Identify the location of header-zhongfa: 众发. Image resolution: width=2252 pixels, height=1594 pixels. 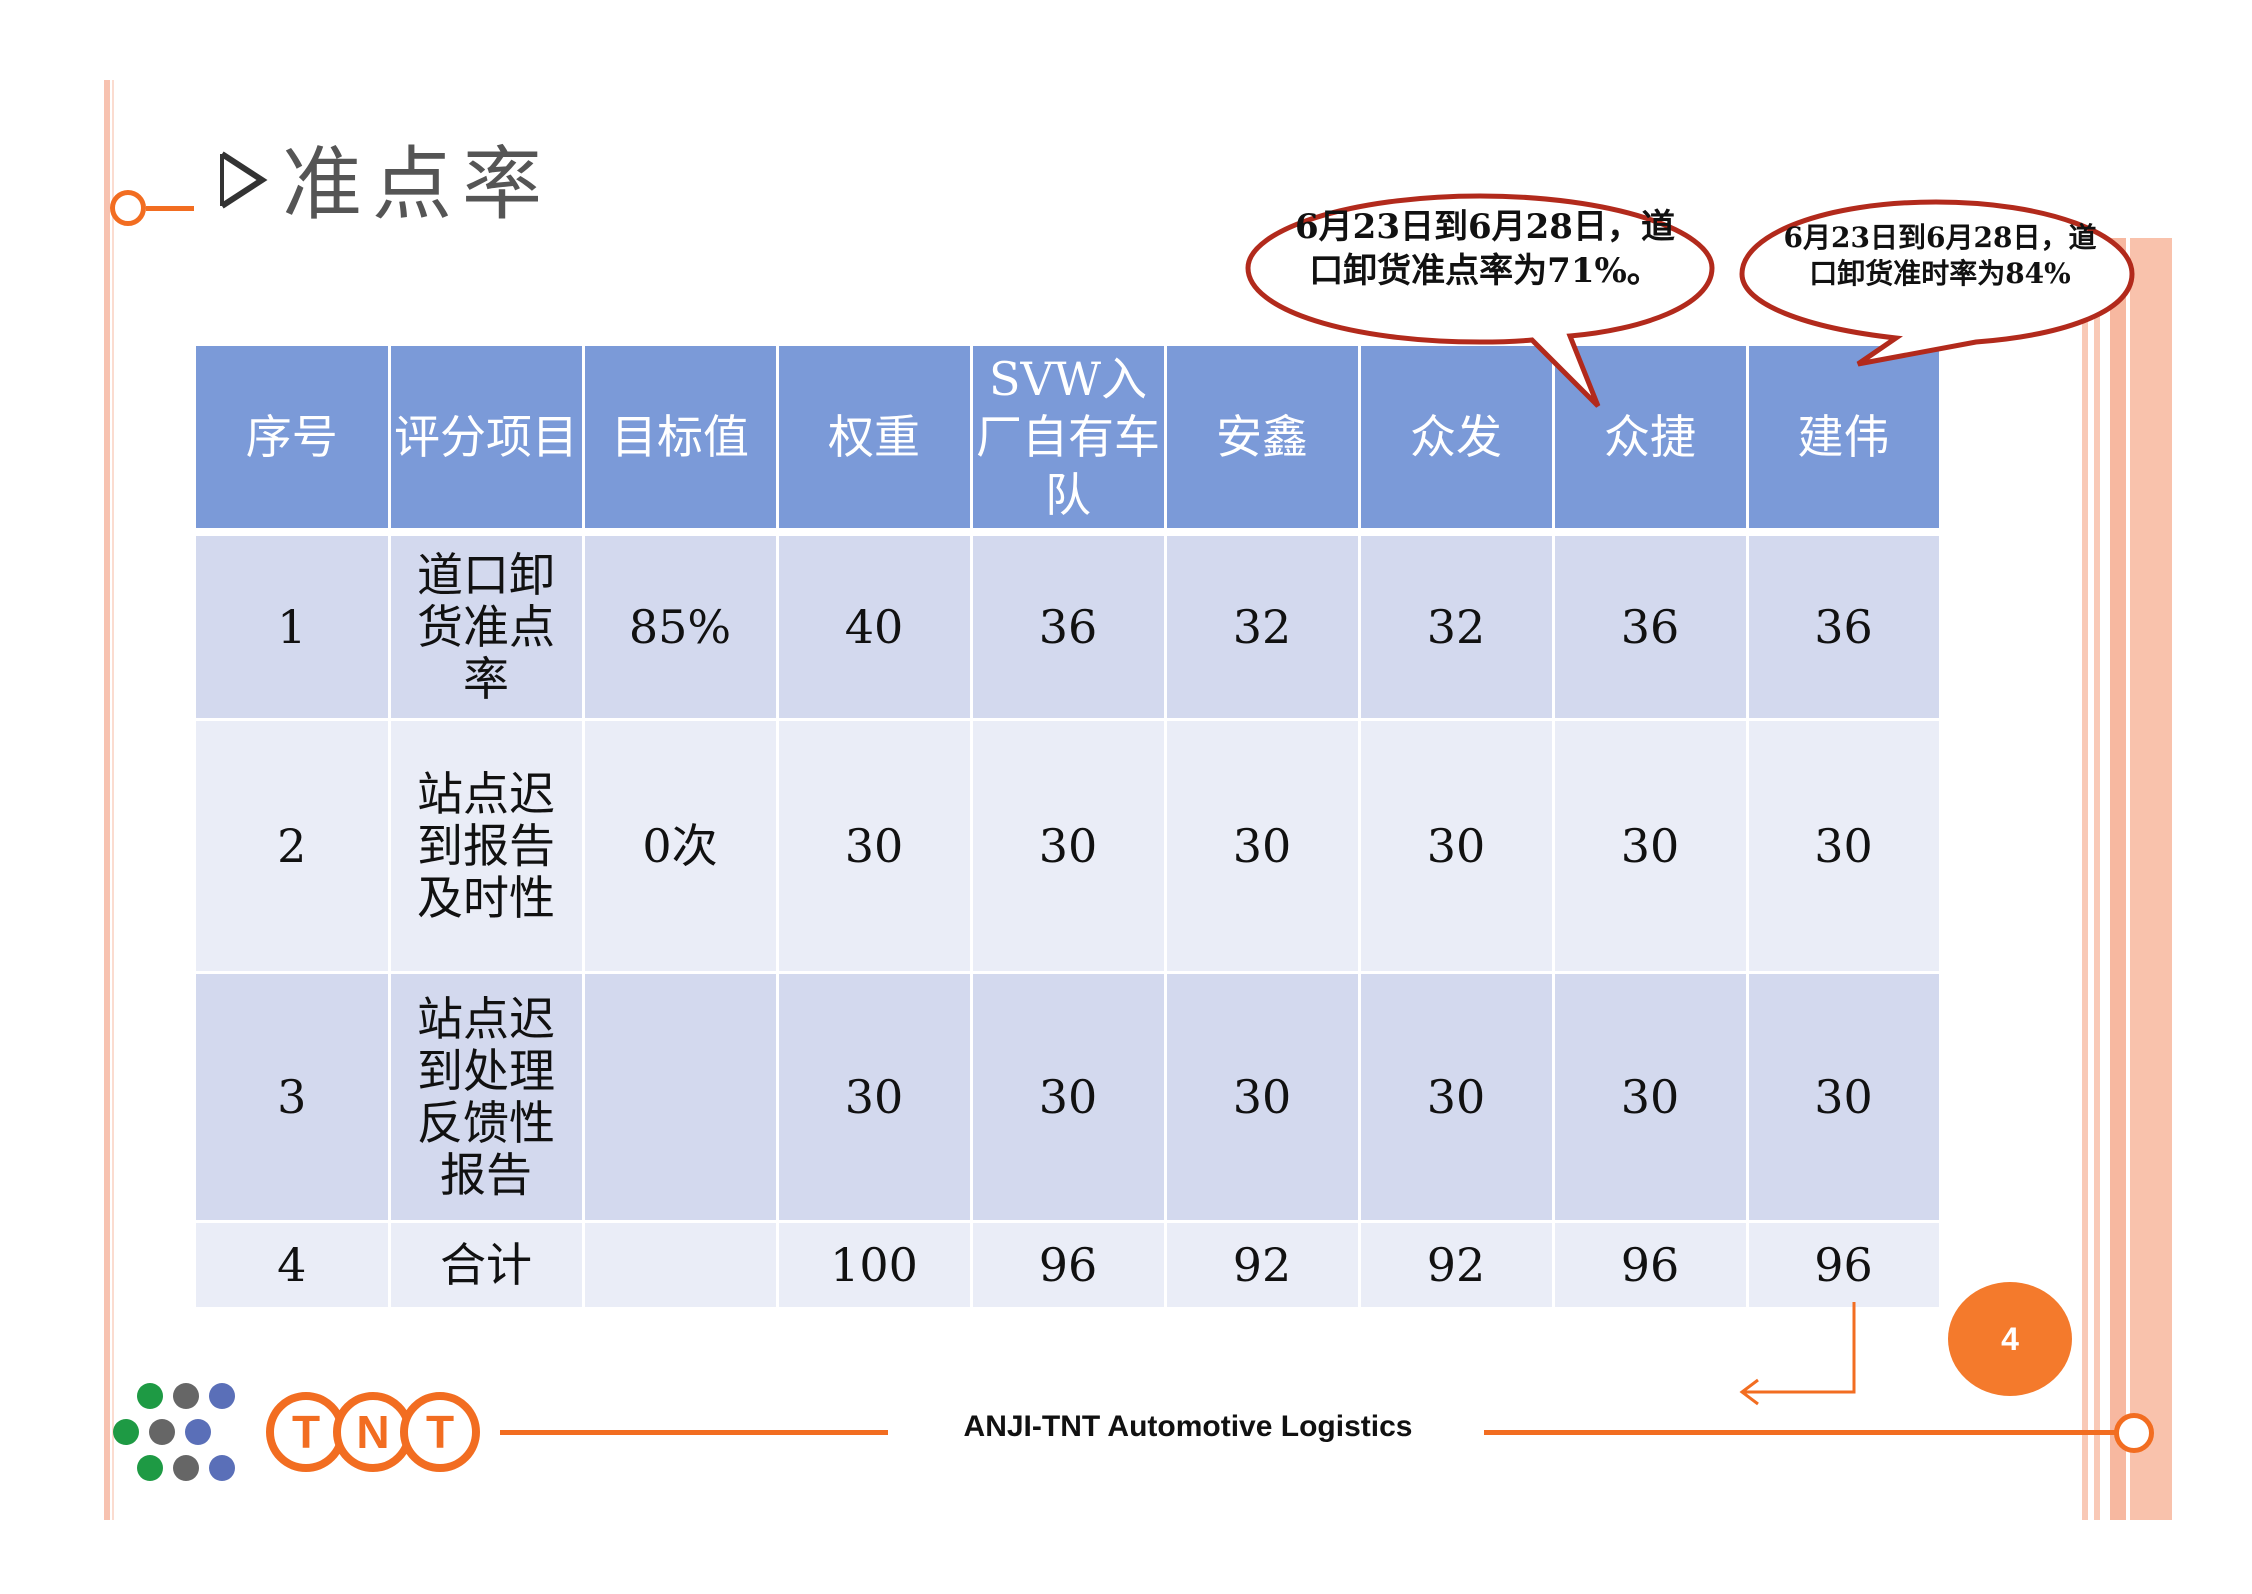
(1457, 437).